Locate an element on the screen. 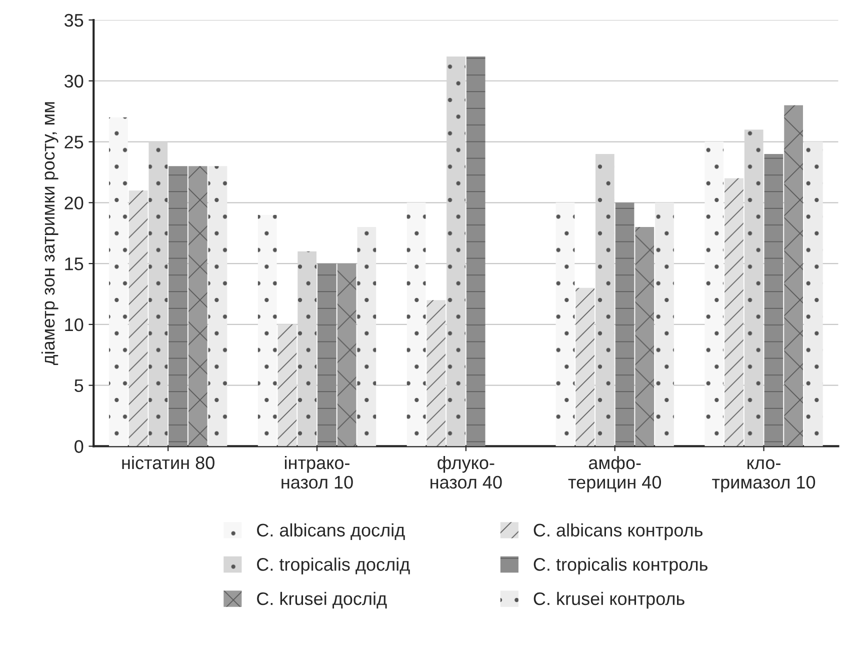  y-axis-title: діаметр зон затримки росту, мм is located at coordinates (49, 234).